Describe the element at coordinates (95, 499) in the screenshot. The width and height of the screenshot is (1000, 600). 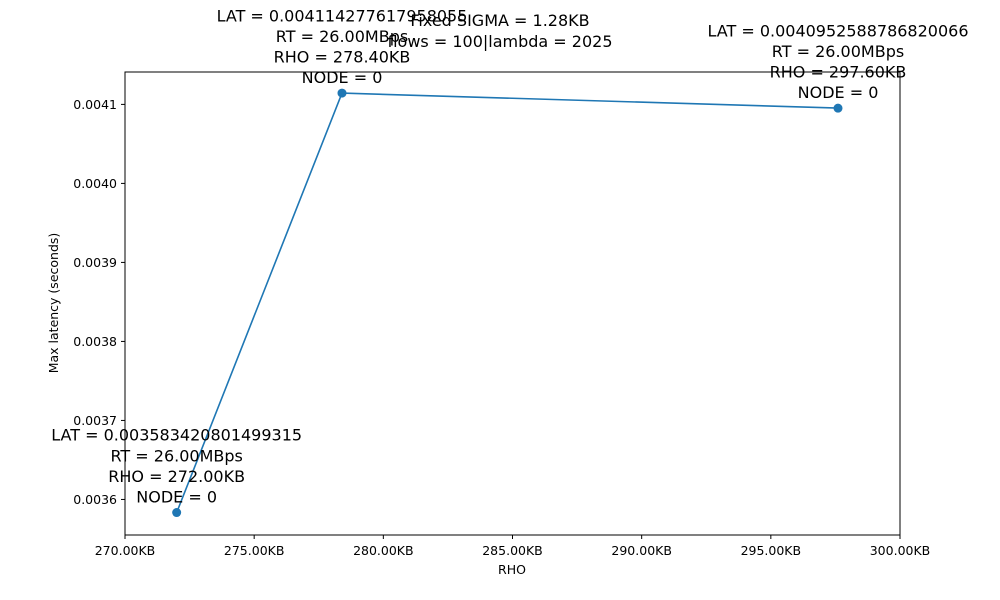
I see `y-tick-label: 0.0036` at that location.